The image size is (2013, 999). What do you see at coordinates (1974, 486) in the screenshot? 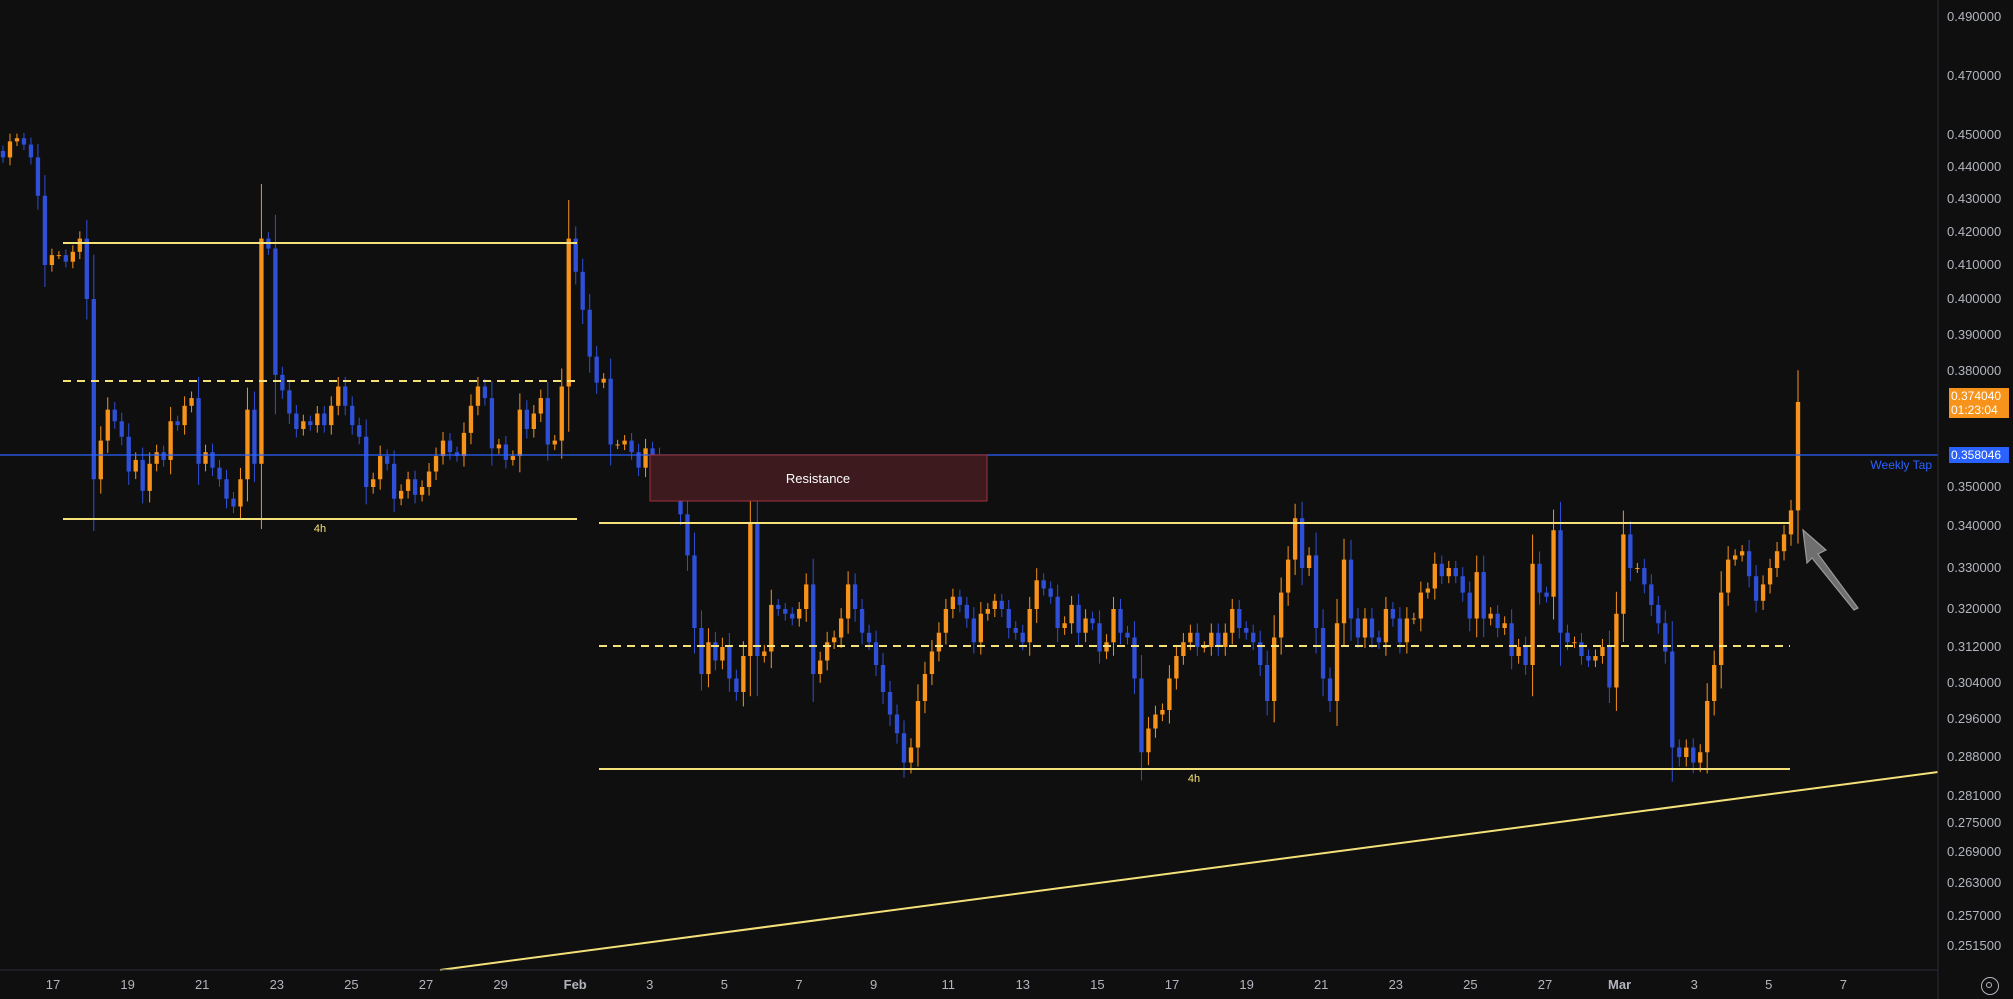
I see `y-tick-label: 0.350000` at bounding box center [1974, 486].